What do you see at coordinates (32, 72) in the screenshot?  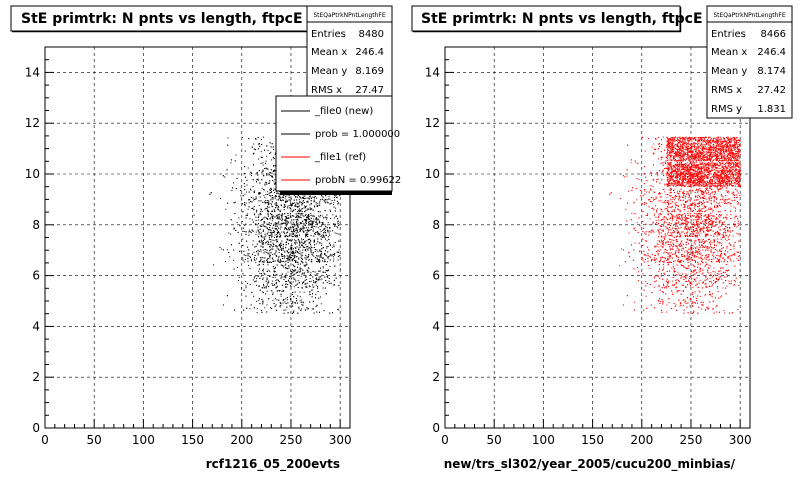 I see `y-tick-label: 14` at bounding box center [32, 72].